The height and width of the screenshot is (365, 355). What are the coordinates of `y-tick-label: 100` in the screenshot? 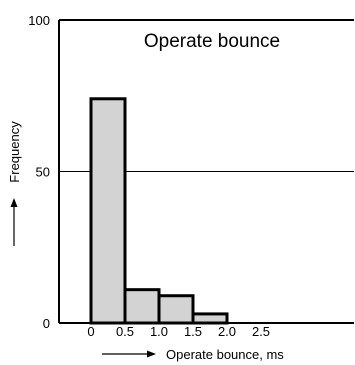 It's located at (39, 20).